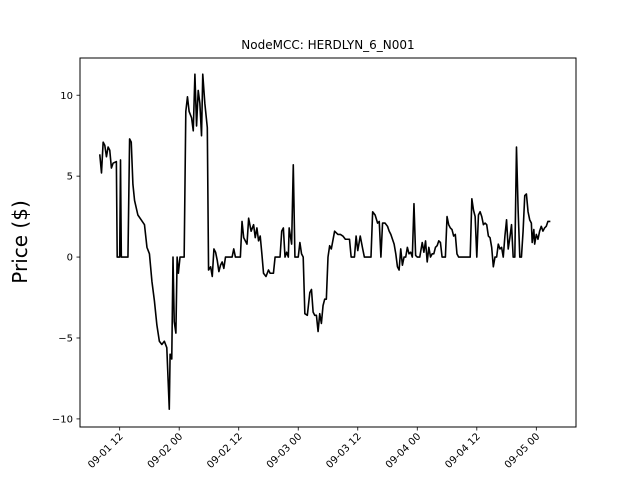 The height and width of the screenshot is (480, 640). I want to click on y-axis-label: Price ($), so click(20, 241).